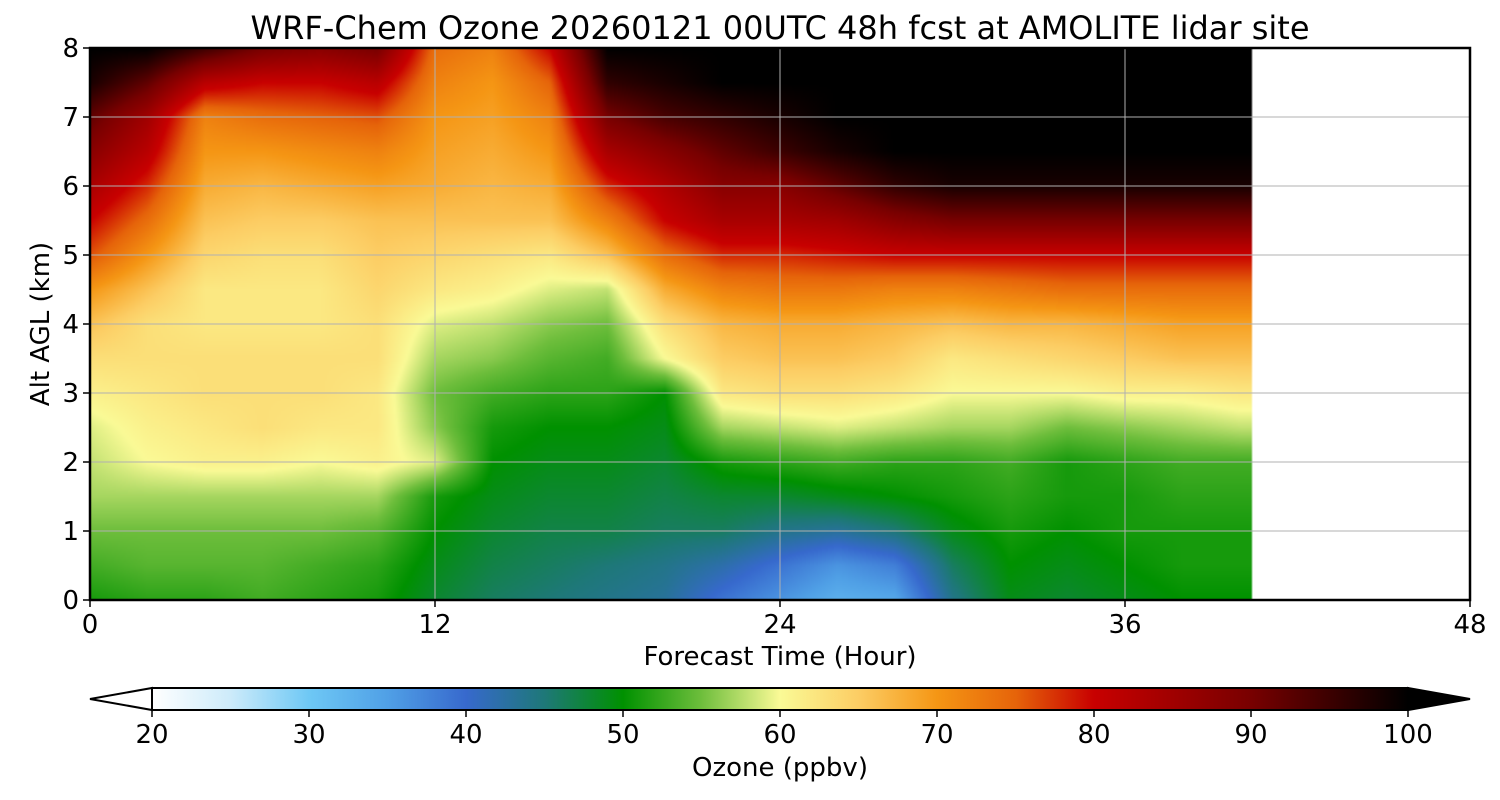 The image size is (1500, 800). I want to click on colorbar-tick-label: 60, so click(779, 735).